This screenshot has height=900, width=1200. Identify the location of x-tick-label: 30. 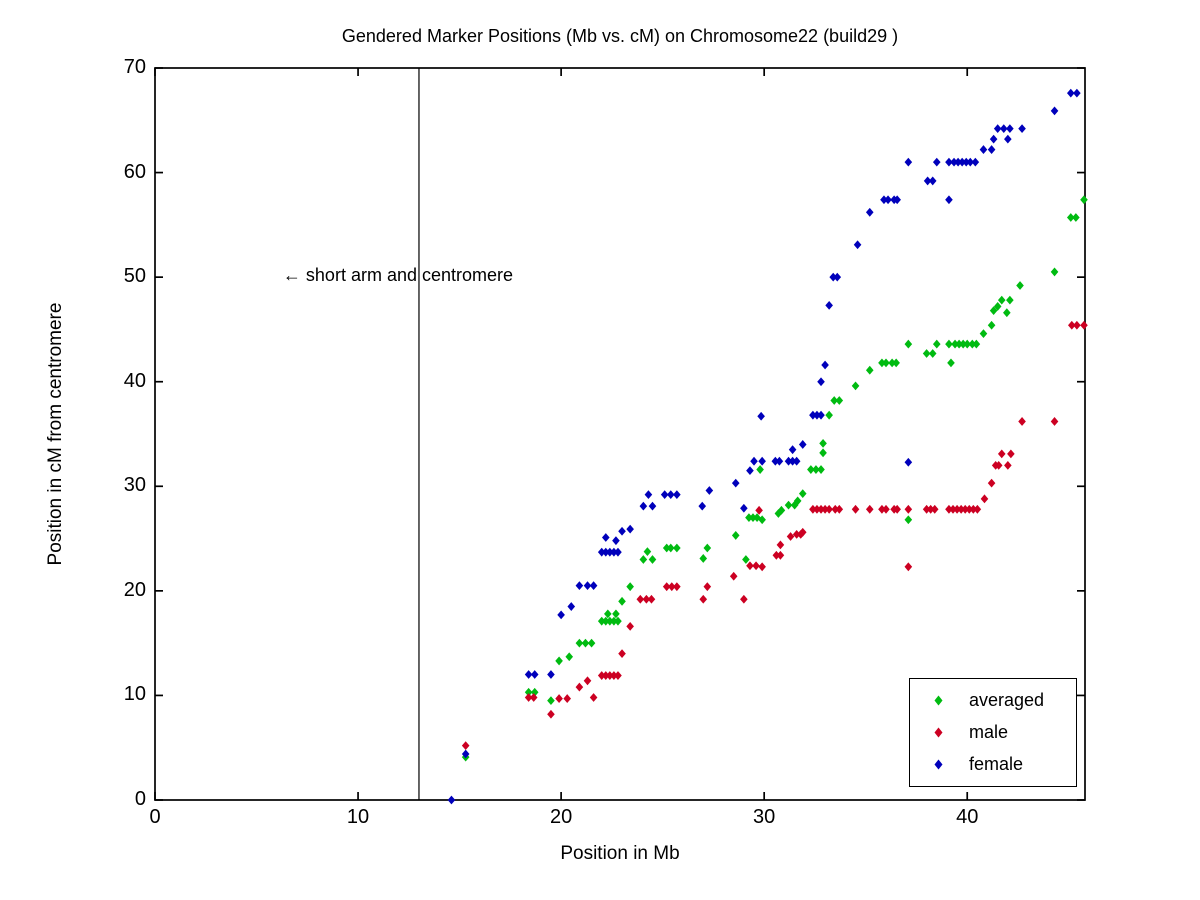
(764, 817).